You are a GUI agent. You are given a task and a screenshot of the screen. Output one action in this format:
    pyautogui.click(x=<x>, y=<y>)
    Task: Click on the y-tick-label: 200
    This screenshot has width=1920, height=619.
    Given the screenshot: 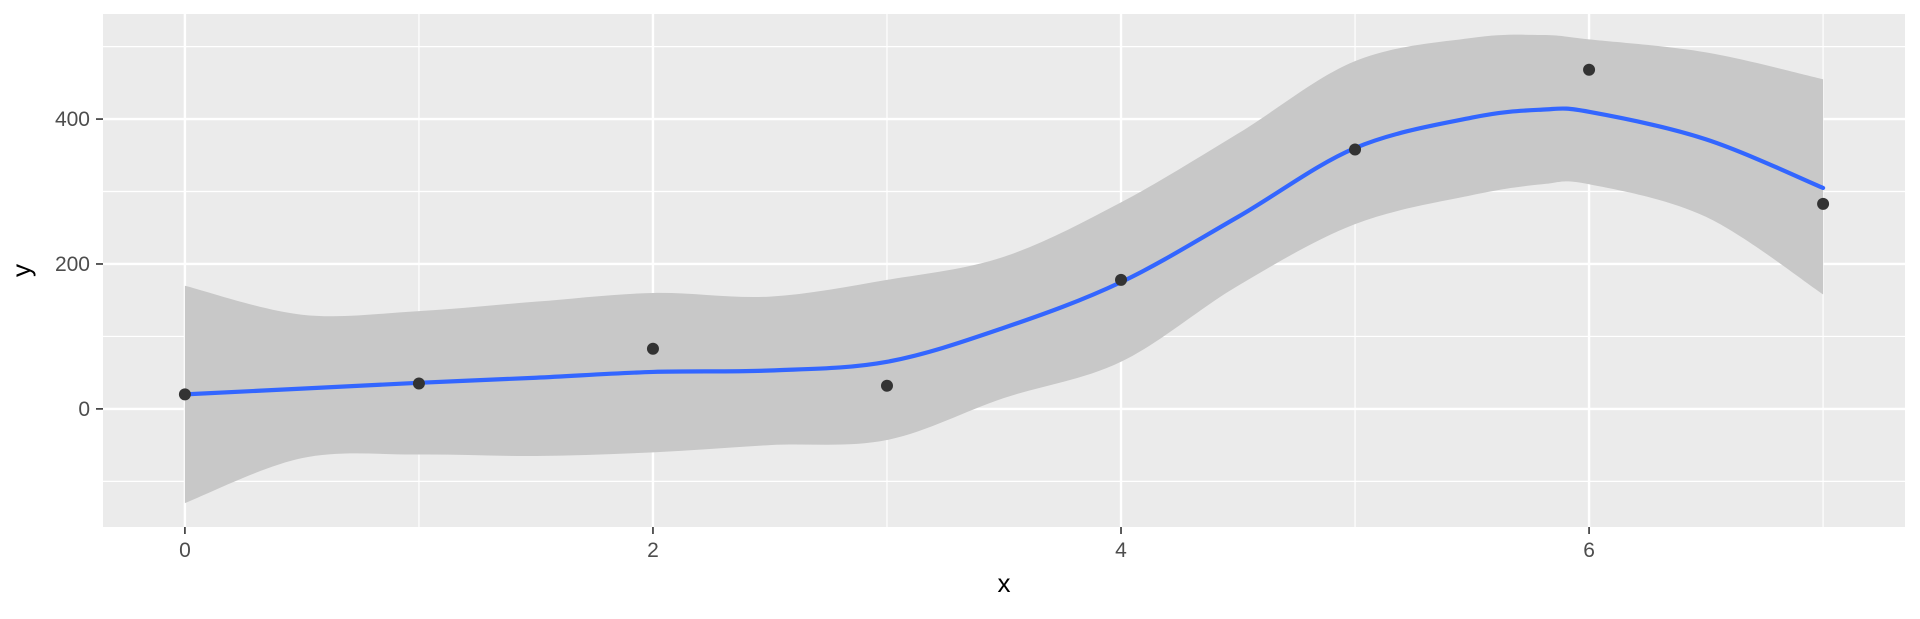 What is the action you would take?
    pyautogui.click(x=72, y=264)
    